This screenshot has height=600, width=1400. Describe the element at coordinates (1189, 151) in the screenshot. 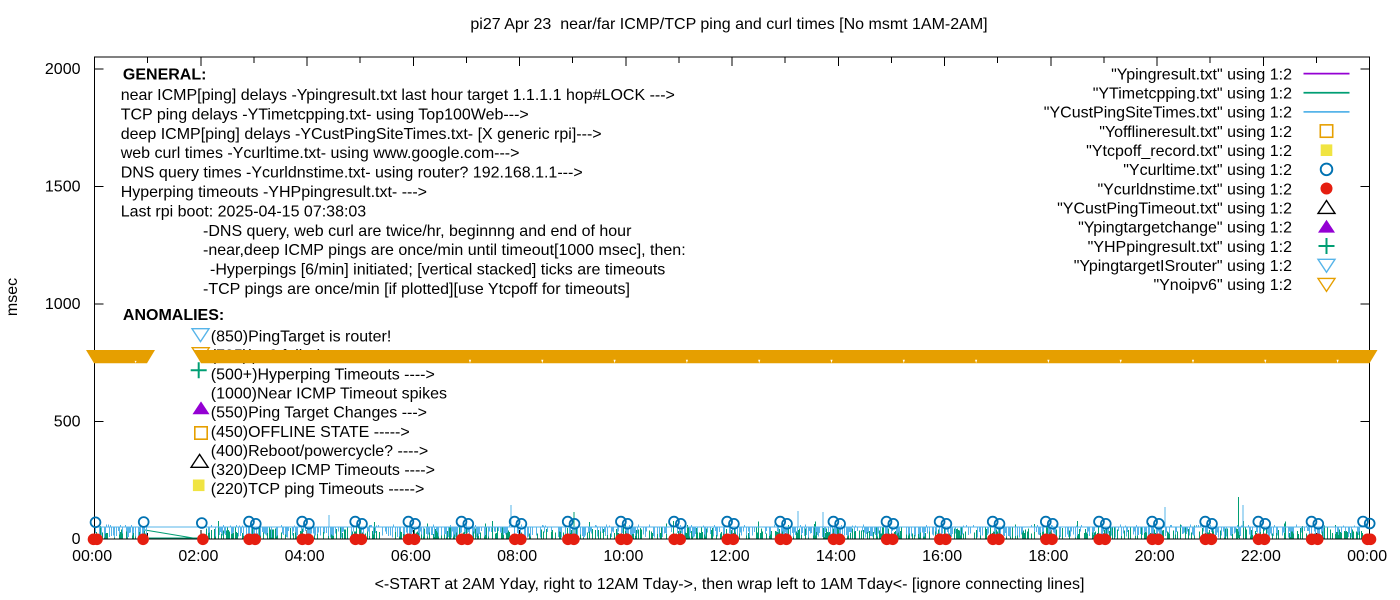

I see `svg-text: "Ytcpoff_record.txt" using 1:2` at that location.